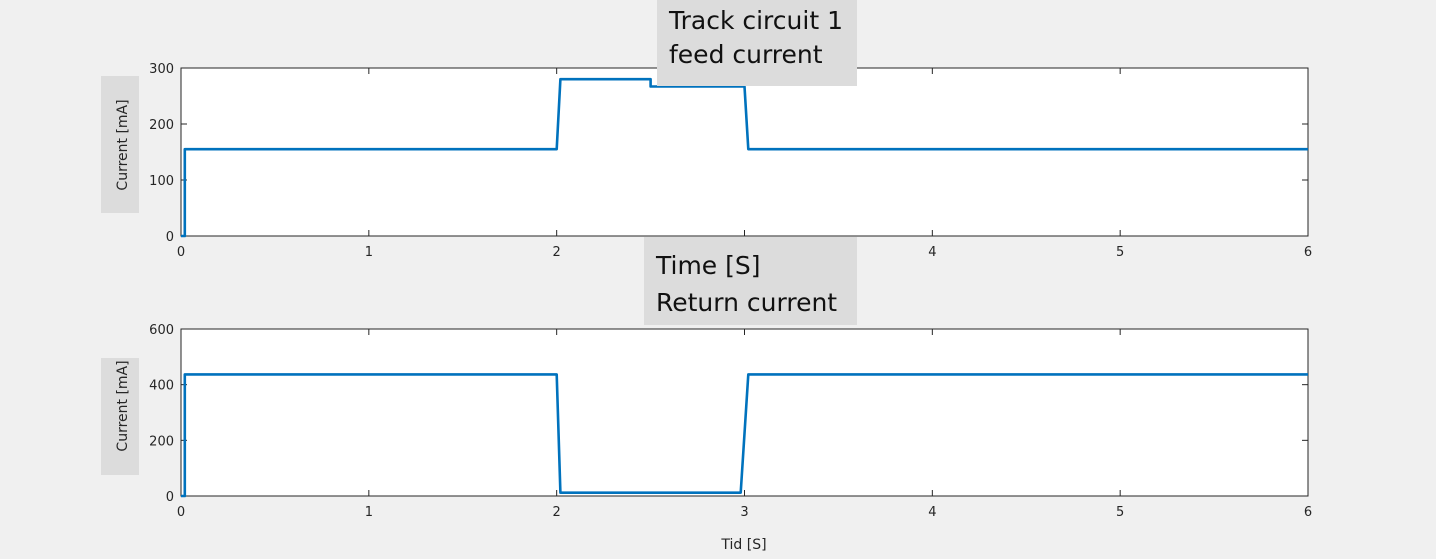  I want to click on title-box-top: Track circuit 1 feed current, so click(757, 43).